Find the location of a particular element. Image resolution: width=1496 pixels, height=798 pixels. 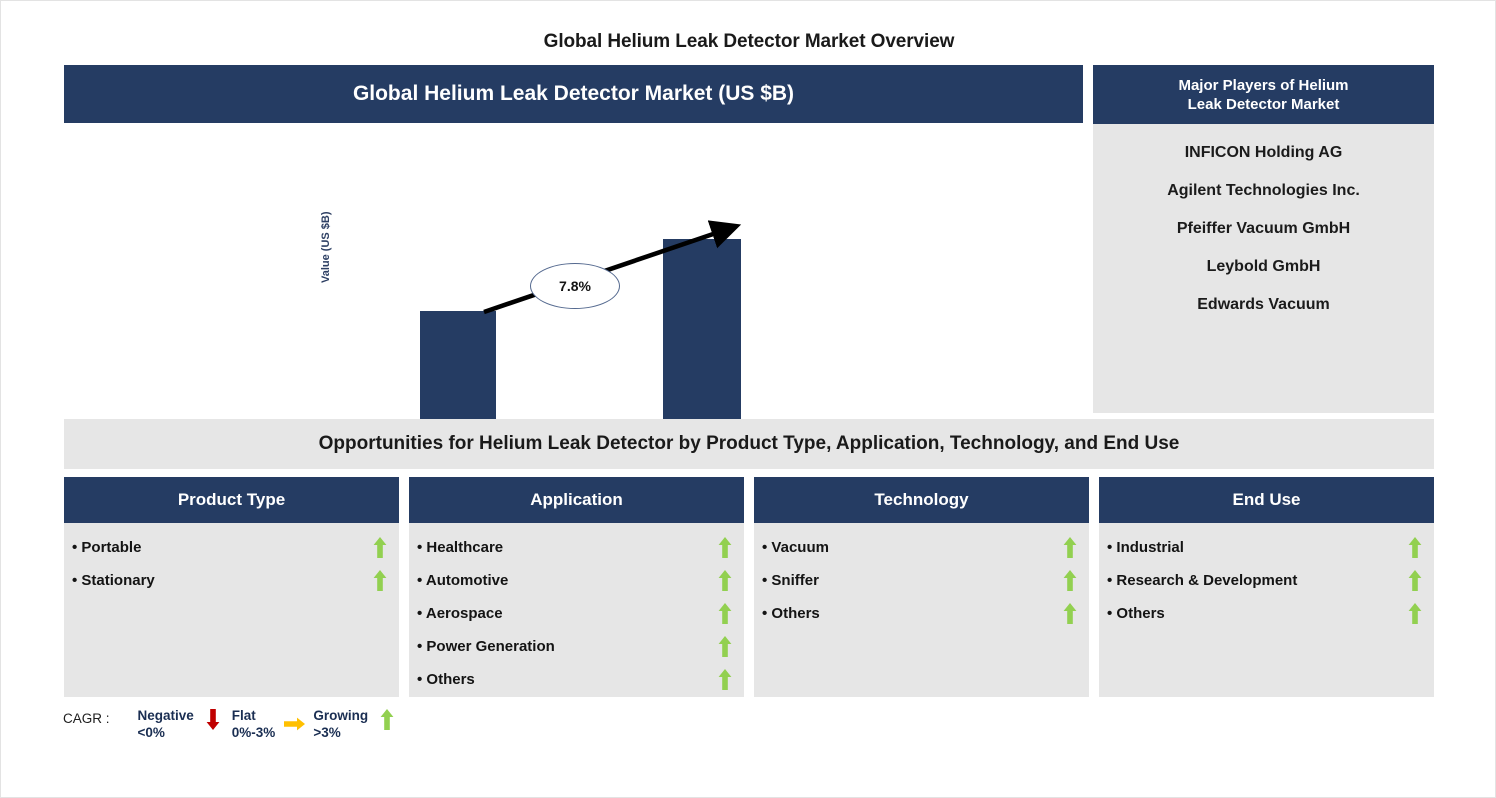

major-player-item: Leybold GmbH is located at coordinates (1263, 266).